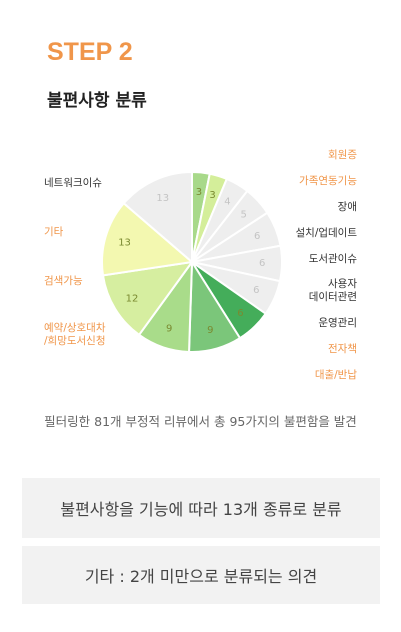  What do you see at coordinates (201, 508) in the screenshot?
I see `note-box: 불편사항을 기능에 따라 13개 종류로 분류` at bounding box center [201, 508].